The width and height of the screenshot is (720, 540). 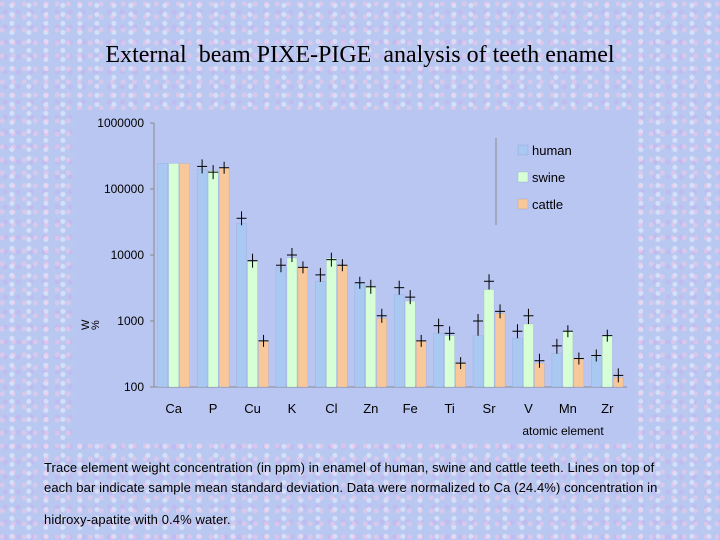 What do you see at coordinates (568, 359) in the screenshot?
I see `bar-swine-Mn` at bounding box center [568, 359].